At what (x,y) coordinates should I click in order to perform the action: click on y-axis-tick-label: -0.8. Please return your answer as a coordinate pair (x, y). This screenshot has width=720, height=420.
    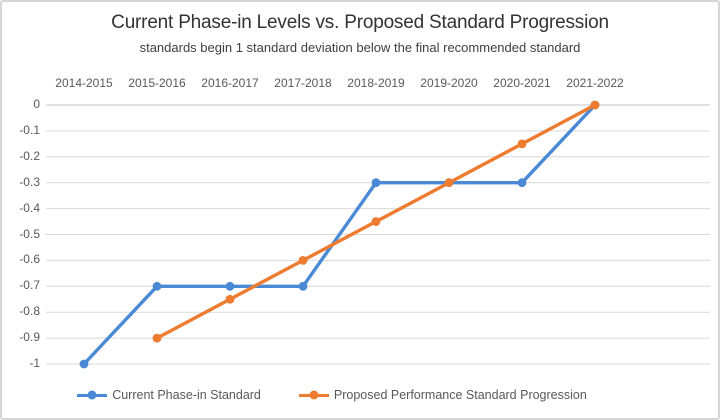
    Looking at the image, I should click on (29, 311).